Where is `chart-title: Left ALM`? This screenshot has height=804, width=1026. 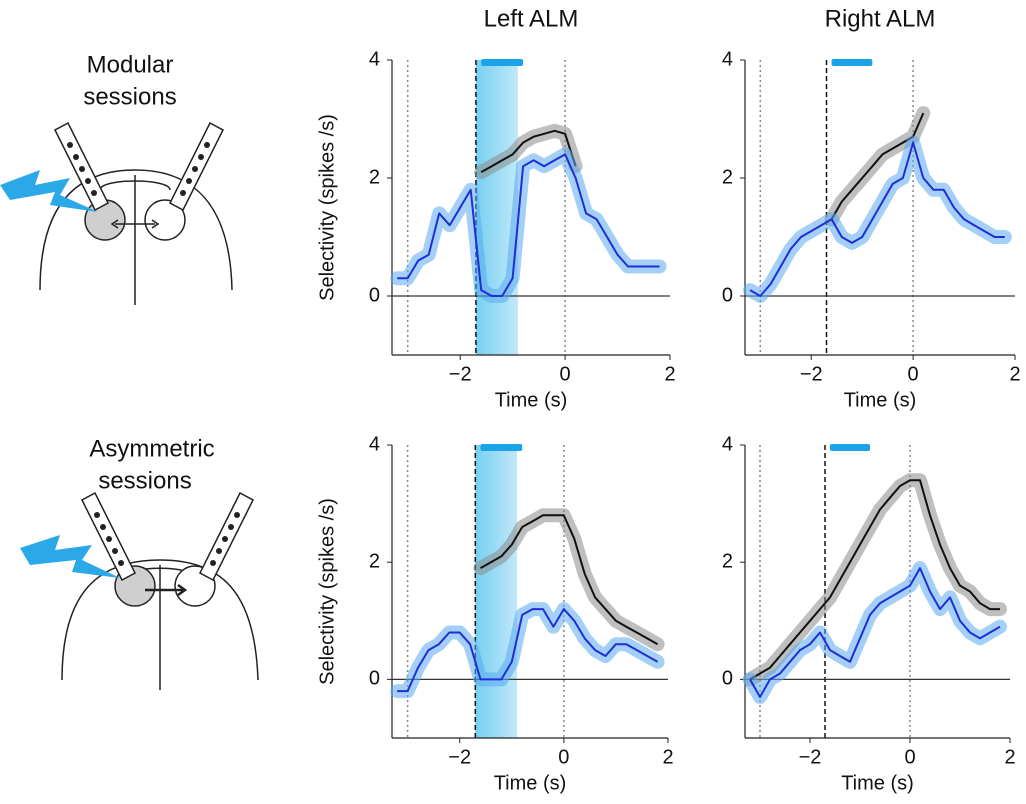
chart-title: Left ALM is located at coordinates (531, 18).